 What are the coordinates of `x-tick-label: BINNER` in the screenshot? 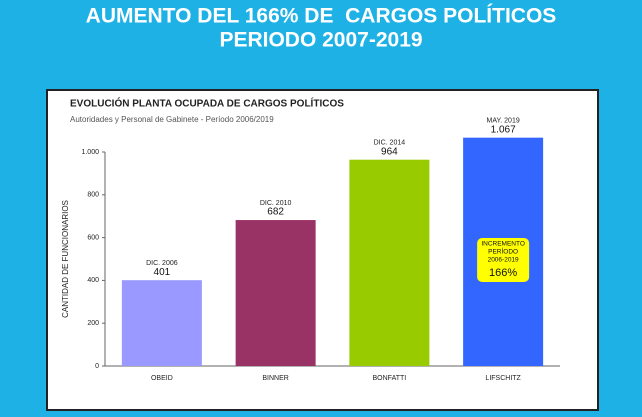 It's located at (275, 378).